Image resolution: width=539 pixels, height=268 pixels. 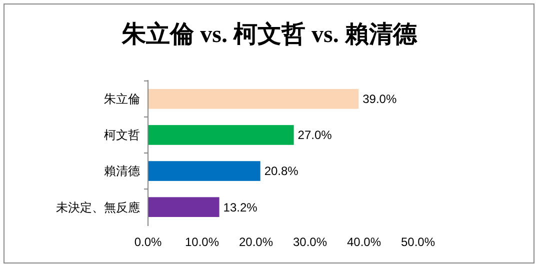 What do you see at coordinates (240, 207) in the screenshot?
I see `data-label: 13.2%` at bounding box center [240, 207].